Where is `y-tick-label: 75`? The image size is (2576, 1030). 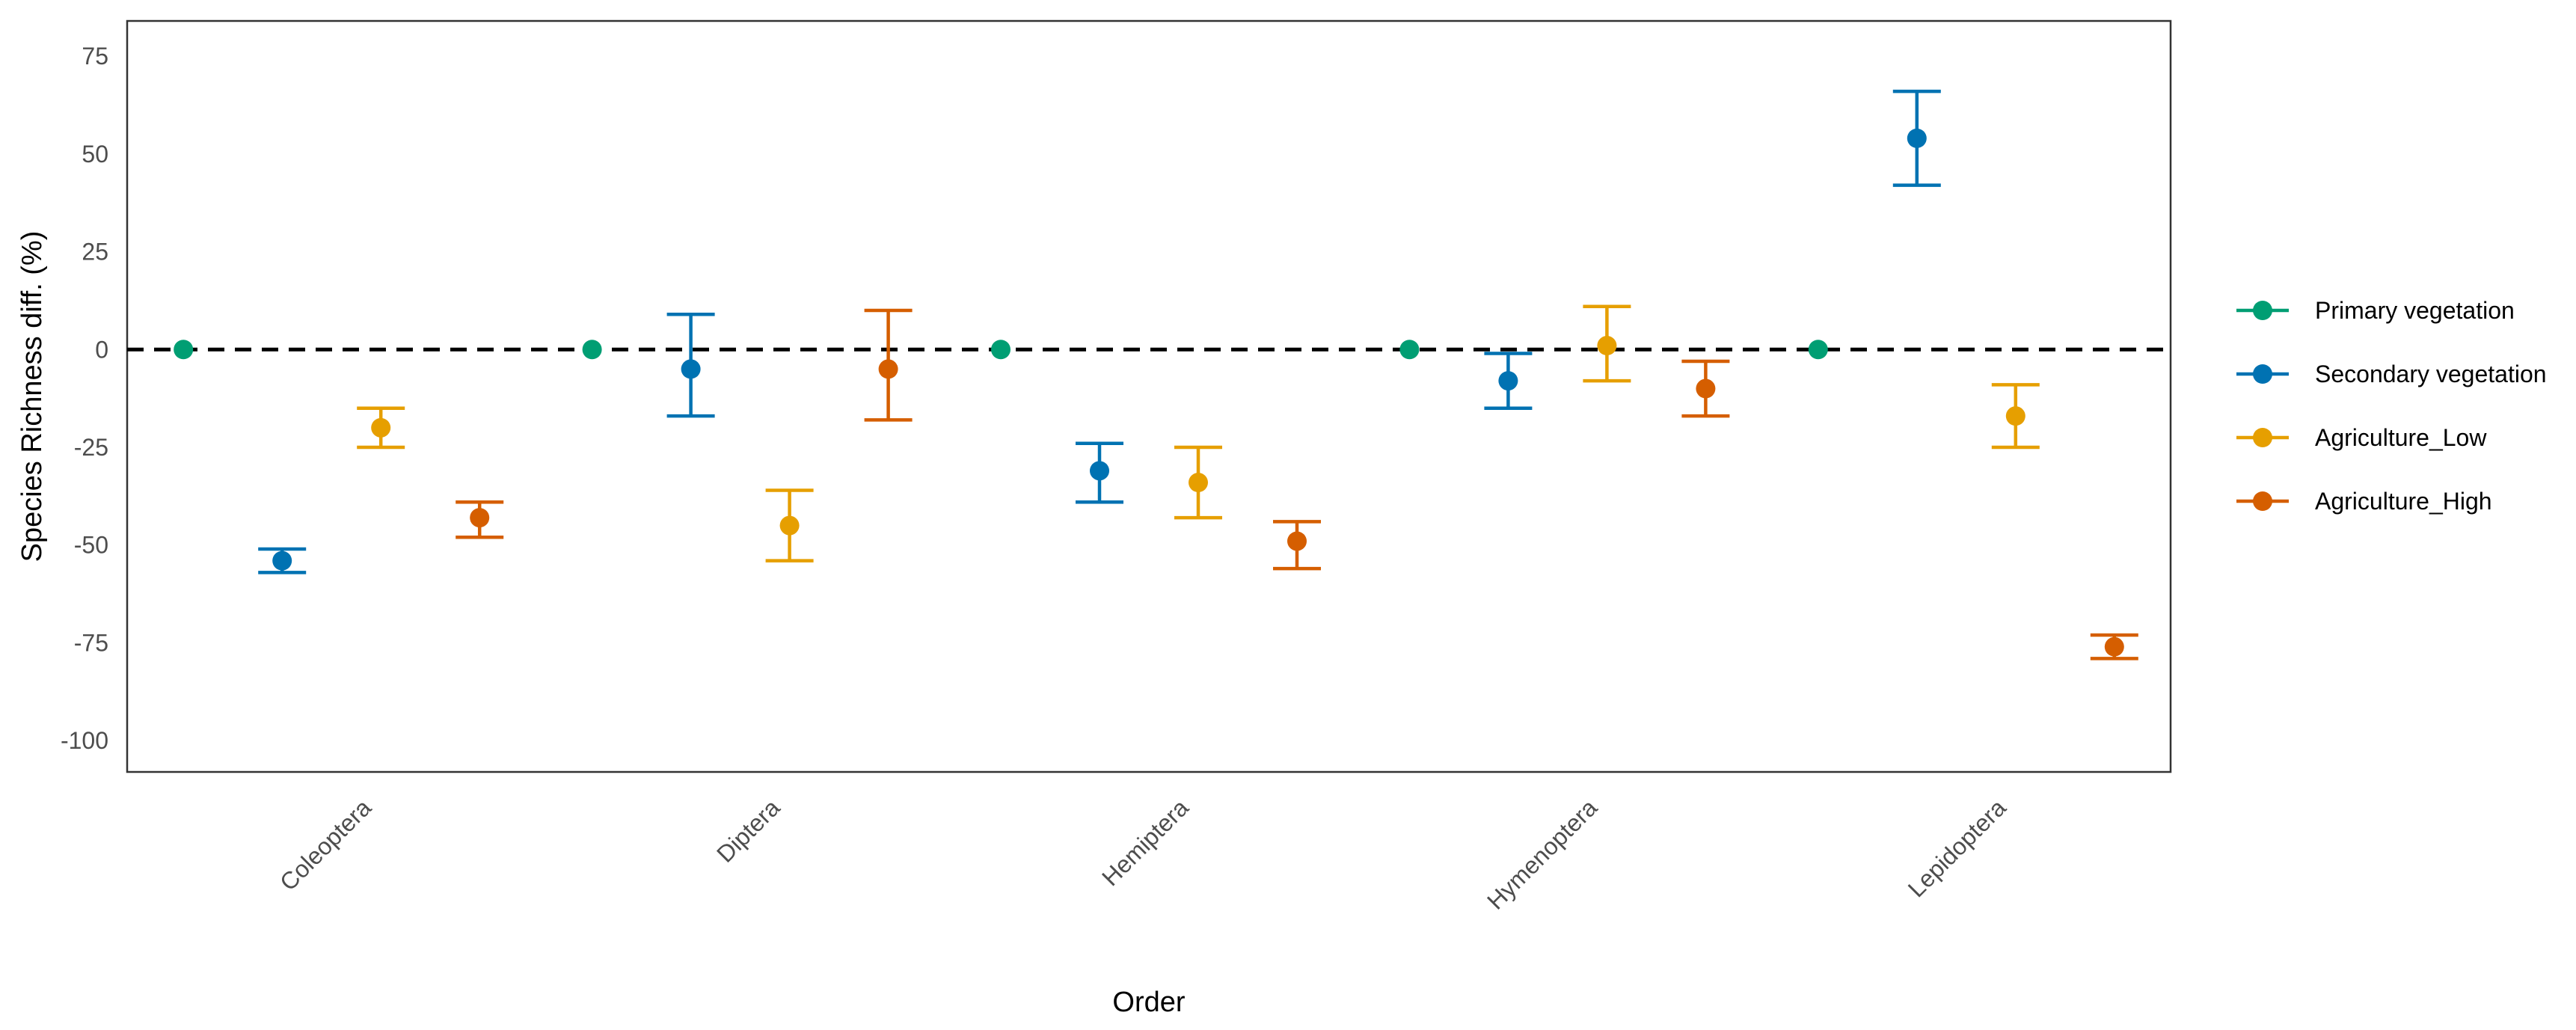 y-tick-label: 75 is located at coordinates (95, 56).